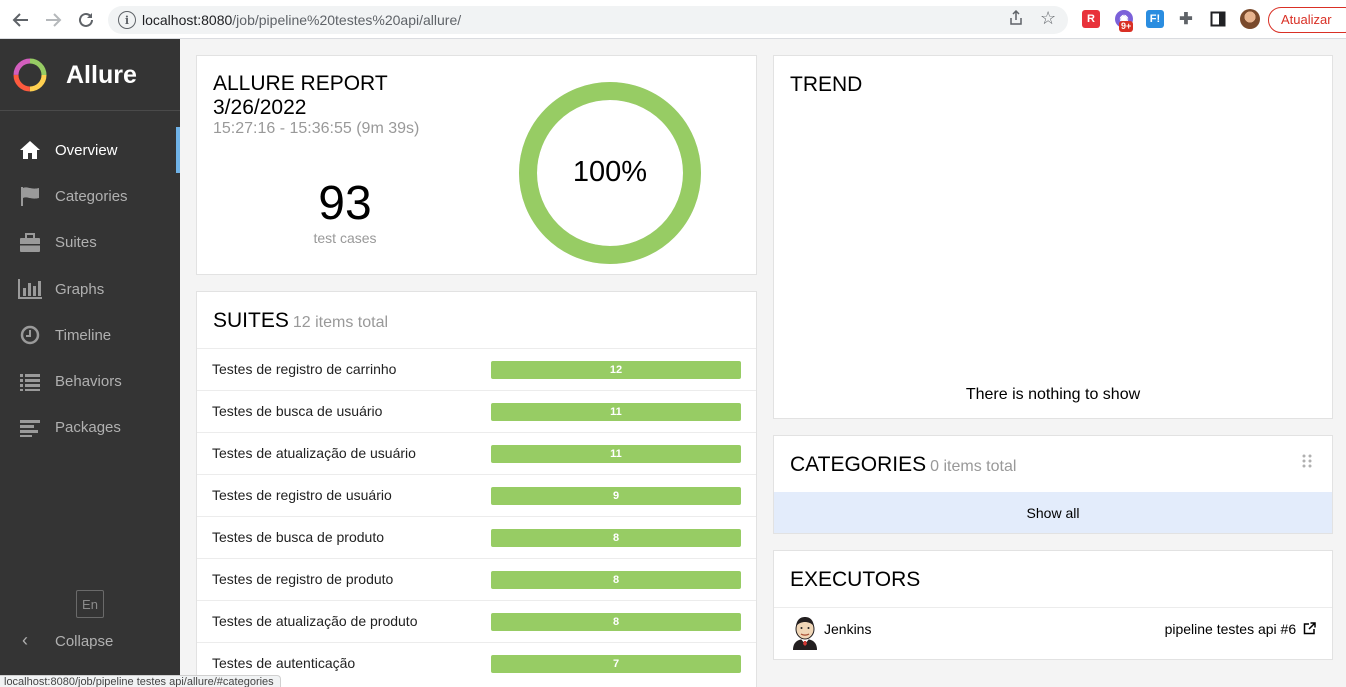 This screenshot has height=687, width=1346. I want to click on table-row: Testes de busca de produto 8, so click(476, 537).